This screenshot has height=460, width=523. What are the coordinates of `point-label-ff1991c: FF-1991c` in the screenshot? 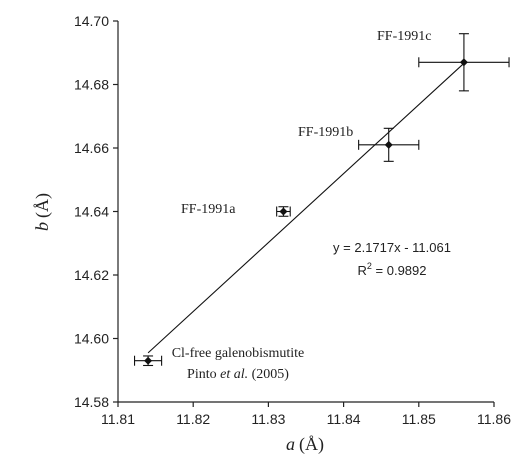 It's located at (404, 36).